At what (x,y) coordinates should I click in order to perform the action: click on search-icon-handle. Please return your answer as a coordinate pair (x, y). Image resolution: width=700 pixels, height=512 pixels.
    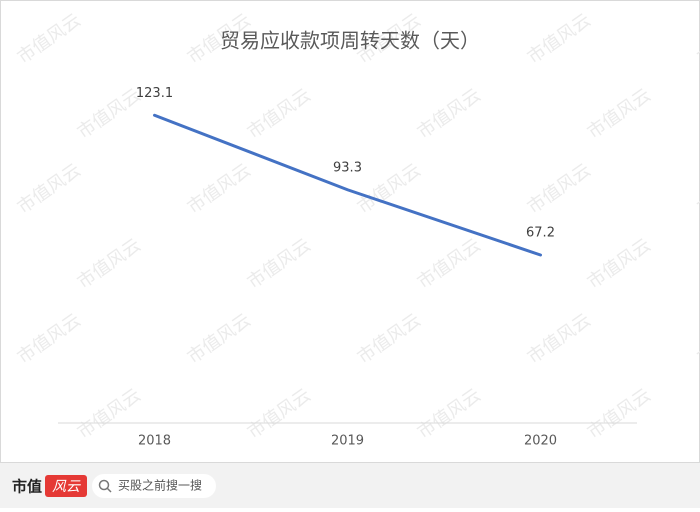
    Looking at the image, I should click on (109, 490).